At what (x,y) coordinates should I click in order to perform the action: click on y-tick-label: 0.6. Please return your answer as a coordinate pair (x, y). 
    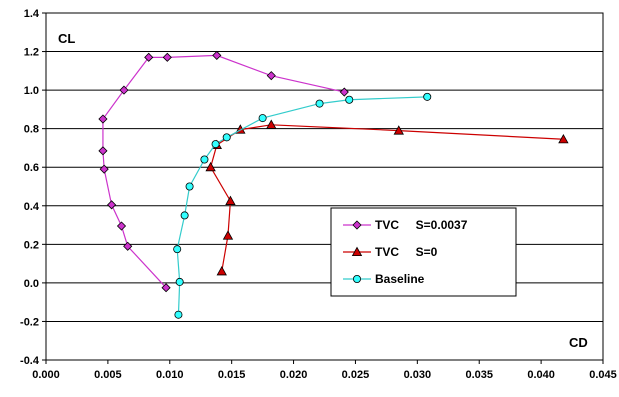
    Looking at the image, I should click on (31, 168).